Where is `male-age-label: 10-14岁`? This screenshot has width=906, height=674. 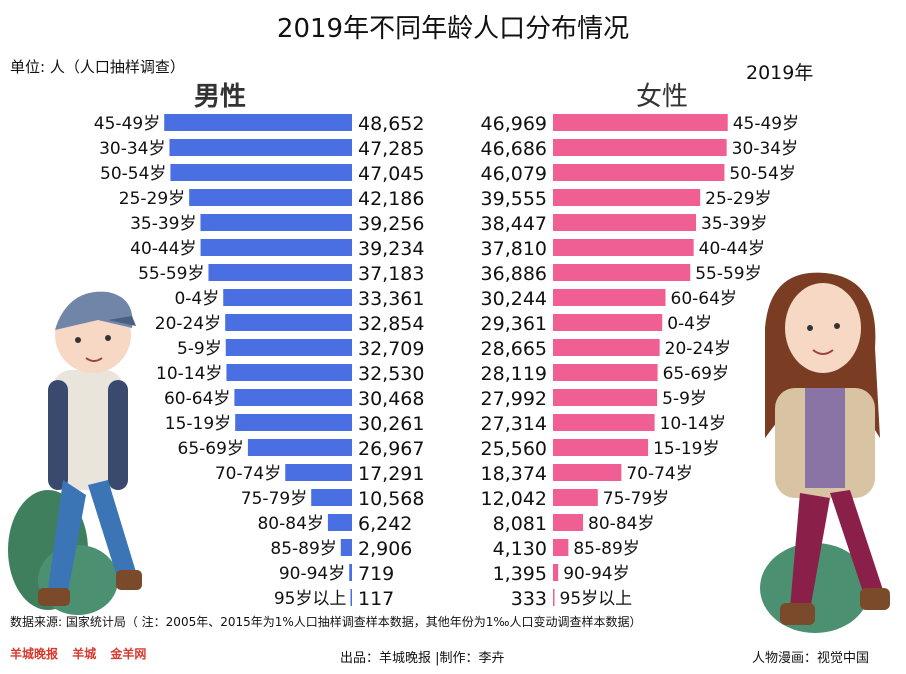
male-age-label: 10-14岁 is located at coordinates (189, 374).